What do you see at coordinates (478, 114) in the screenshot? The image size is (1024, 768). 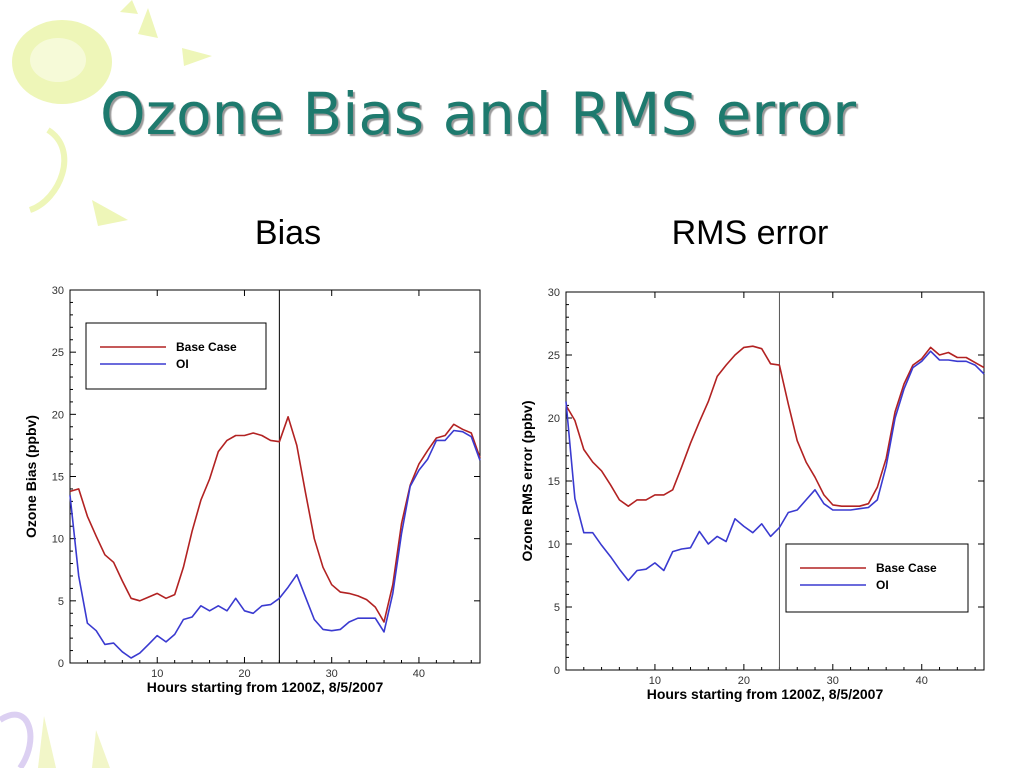 I see `slide-title: Ozone Bias and RMS error` at bounding box center [478, 114].